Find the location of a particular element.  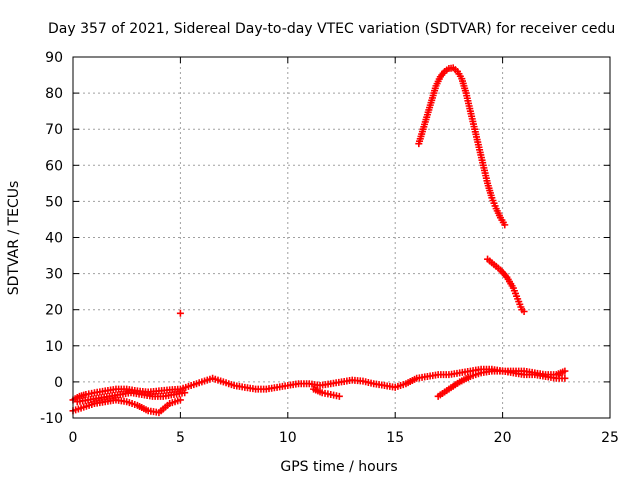

y-tick-label: 40 is located at coordinates (54, 239).